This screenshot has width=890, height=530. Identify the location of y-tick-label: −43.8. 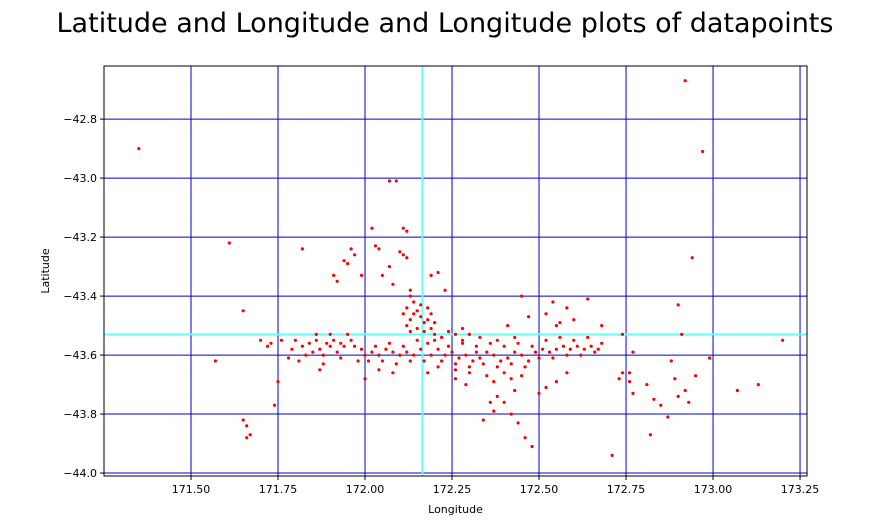
(80, 414).